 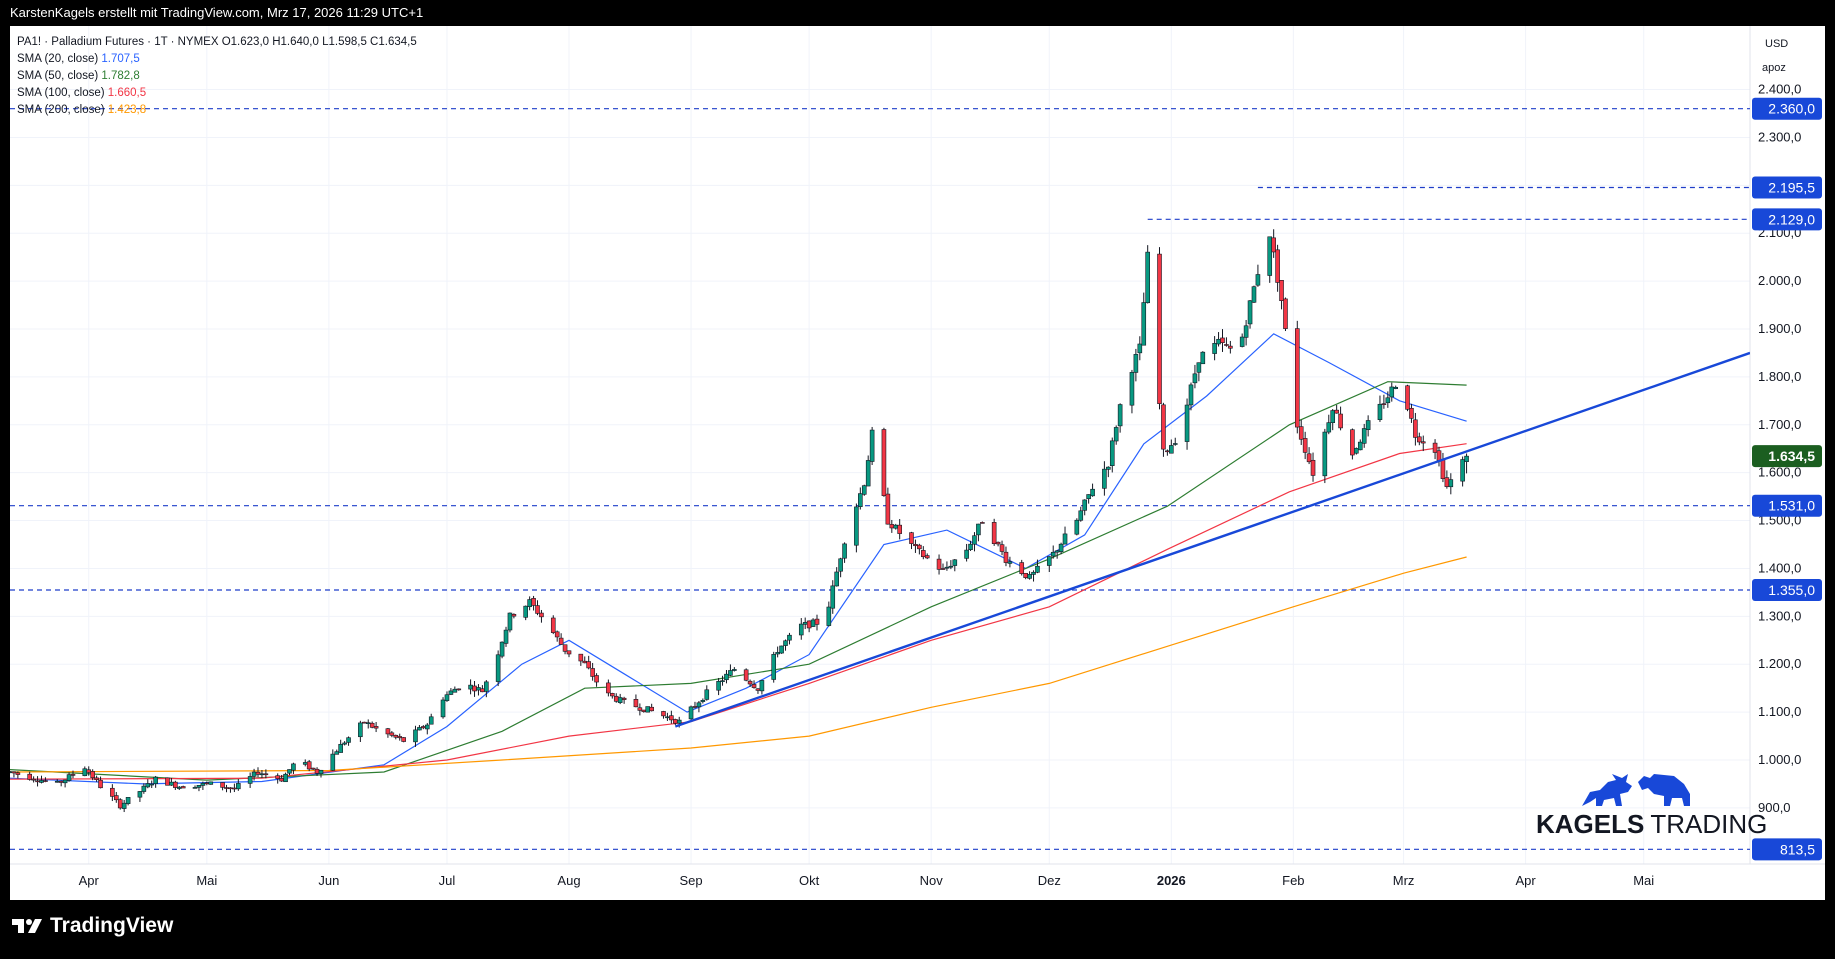 What do you see at coordinates (1607, 790) in the screenshot?
I see `bull-icon` at bounding box center [1607, 790].